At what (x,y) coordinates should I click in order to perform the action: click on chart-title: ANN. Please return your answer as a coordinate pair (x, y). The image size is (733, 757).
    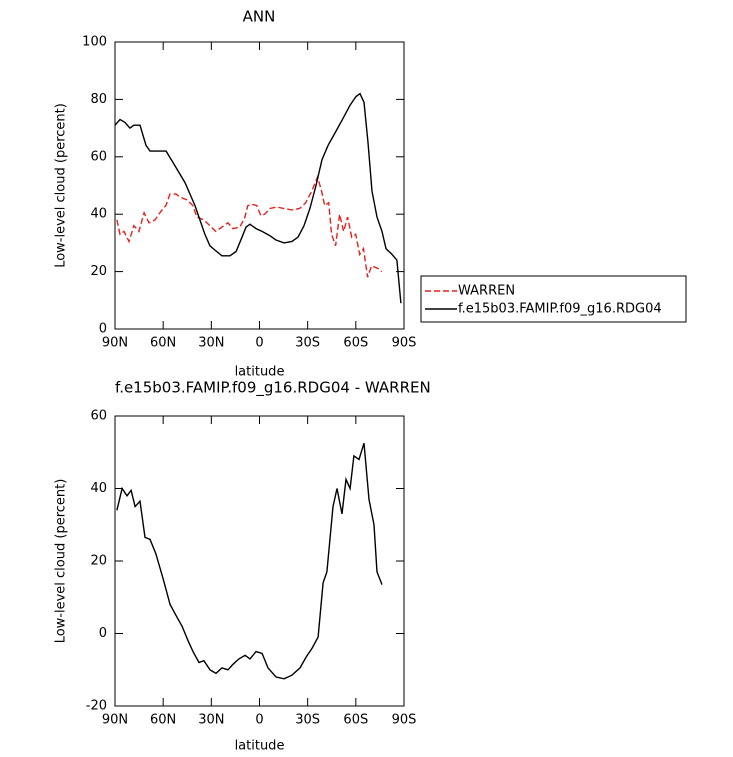
    Looking at the image, I should click on (259, 17).